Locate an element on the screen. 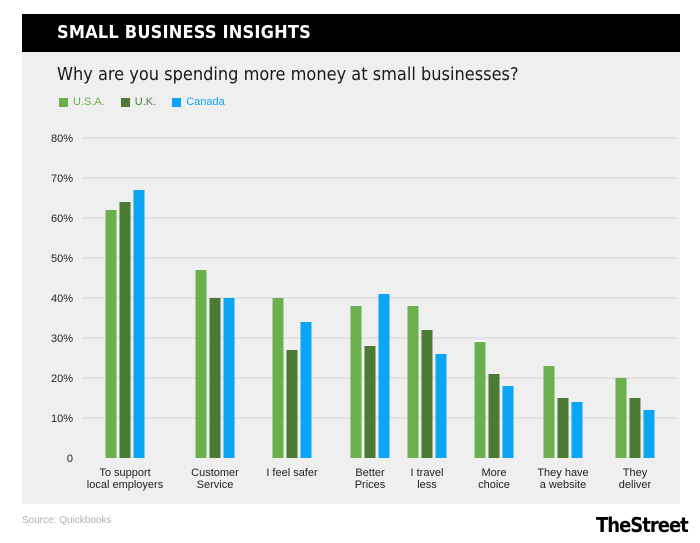 This screenshot has width=700, height=543. x-tick-label-2-0: I feel safer is located at coordinates (292, 473).